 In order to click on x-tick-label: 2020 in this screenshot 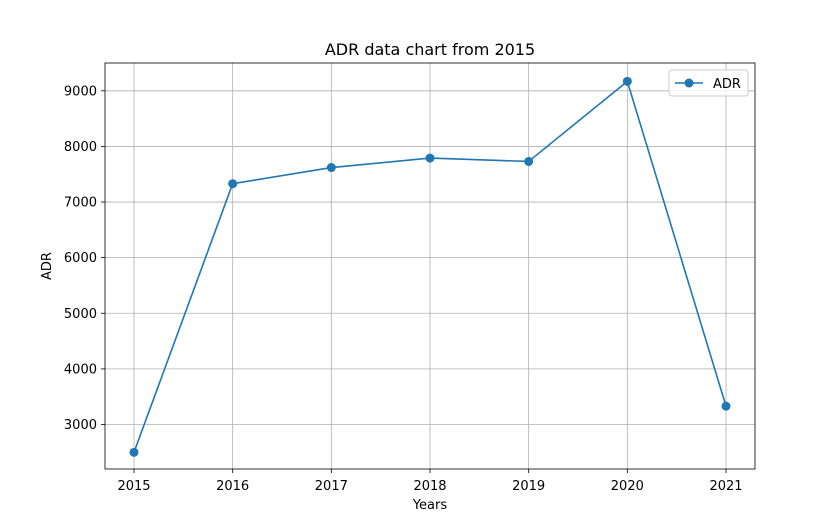, I will do `click(627, 486)`.